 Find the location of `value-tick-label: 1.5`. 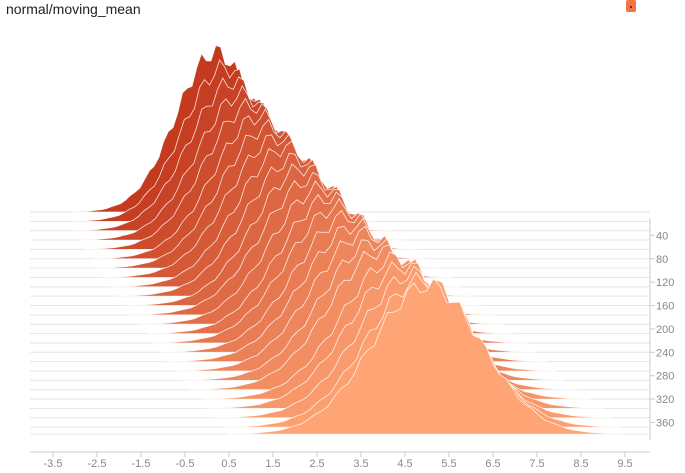

value-tick-label: 1.5 is located at coordinates (272, 464).